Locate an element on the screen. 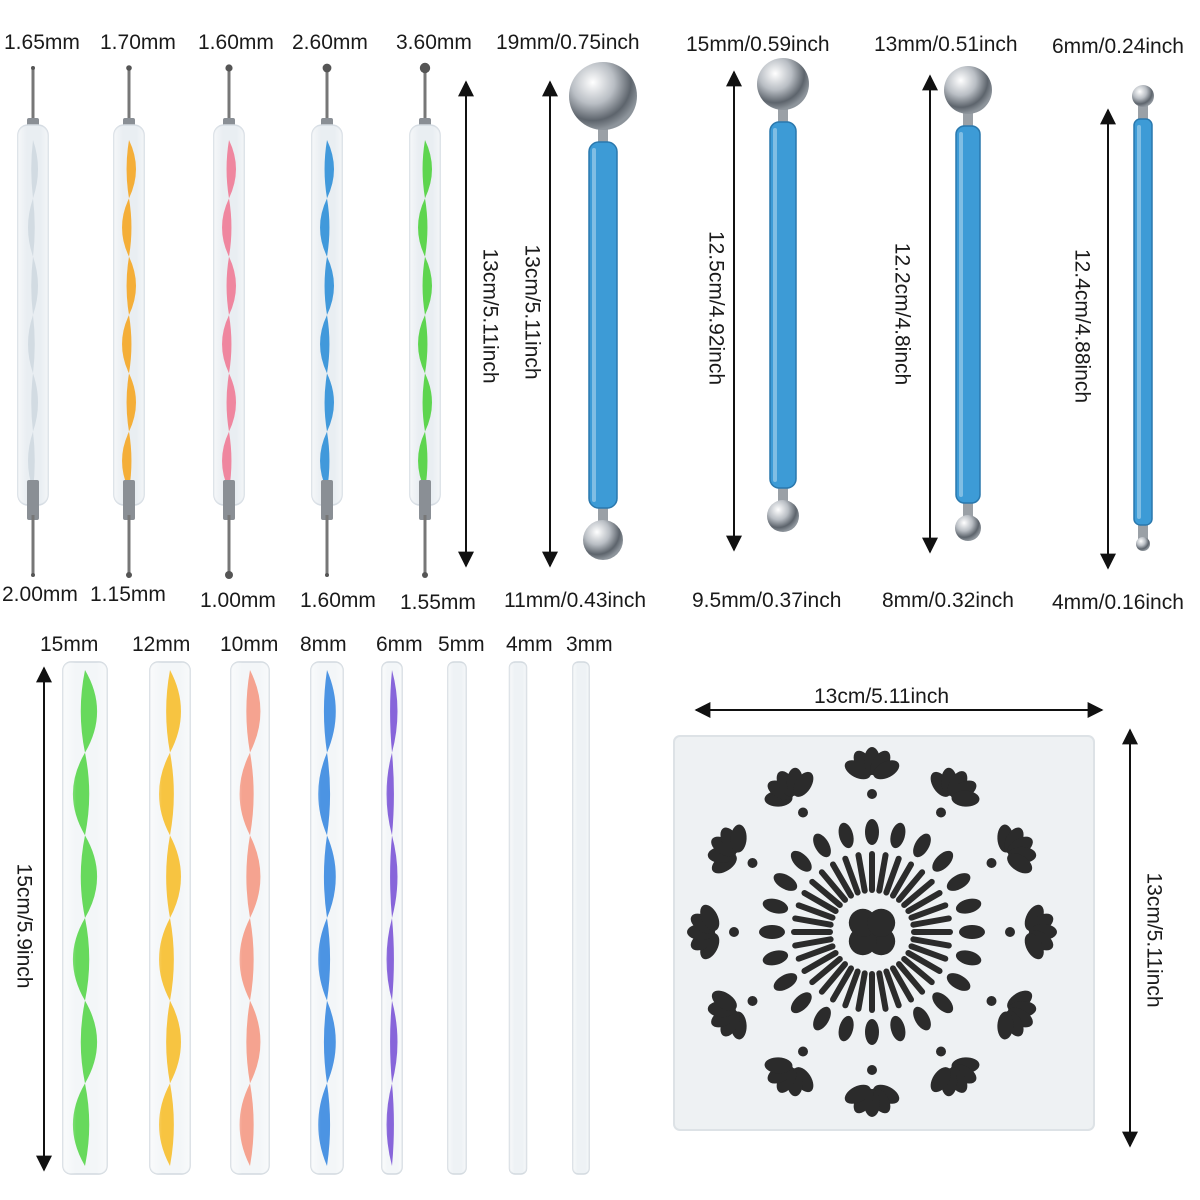  ball-tool-4-length-label: 12.4cm/4.88inch is located at coordinates (1082, 326).